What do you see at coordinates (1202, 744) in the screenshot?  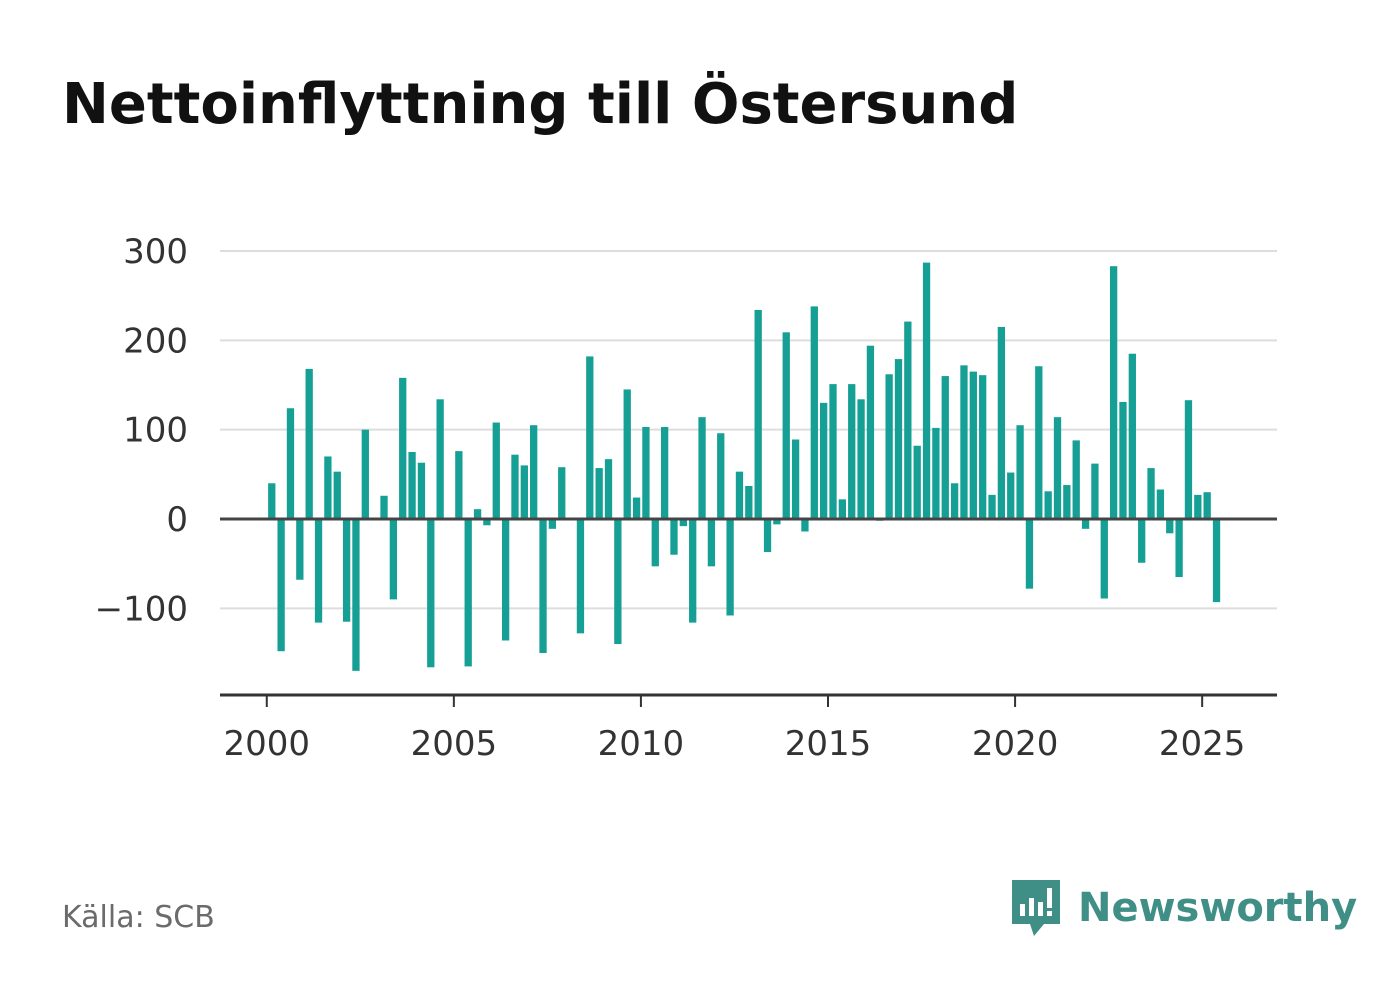 I see `x-tick-label: 2025` at bounding box center [1202, 744].